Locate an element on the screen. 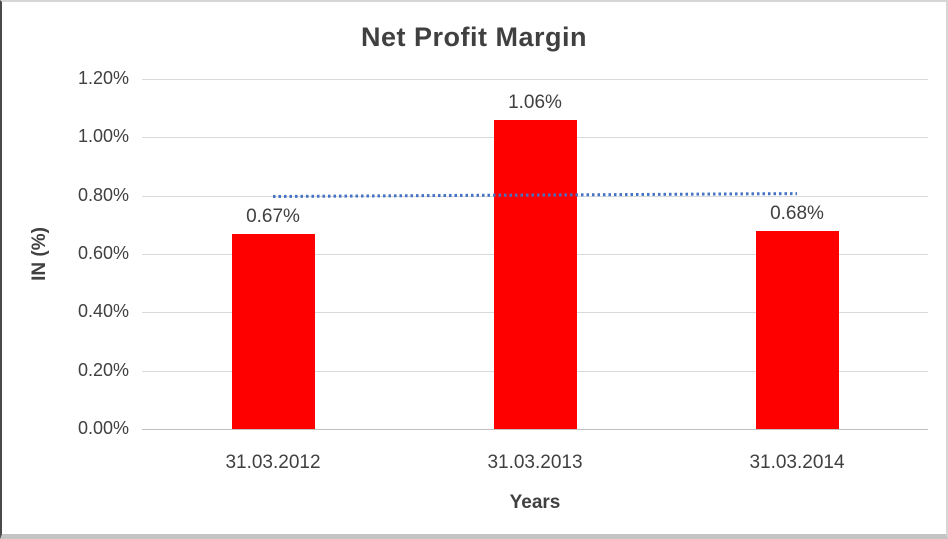 This screenshot has width=948, height=539. bar-31.03.2013 is located at coordinates (535, 274).